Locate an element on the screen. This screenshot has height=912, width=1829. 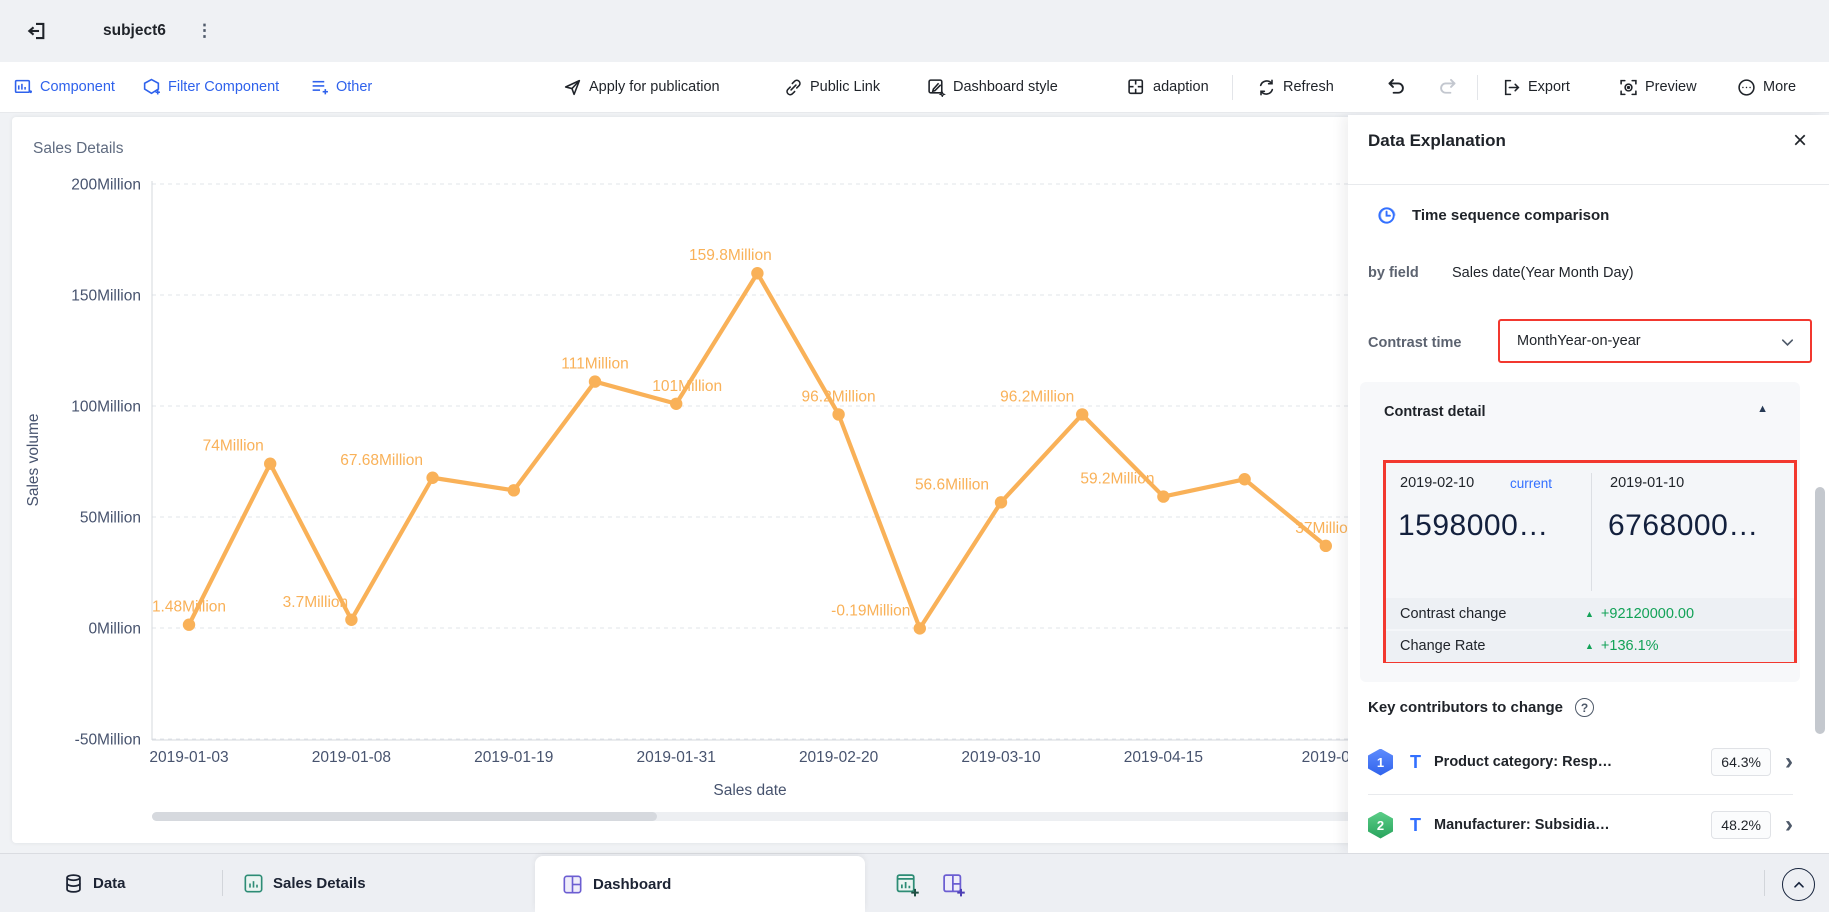
more-options-button: ⋮ is located at coordinates (204, 31).